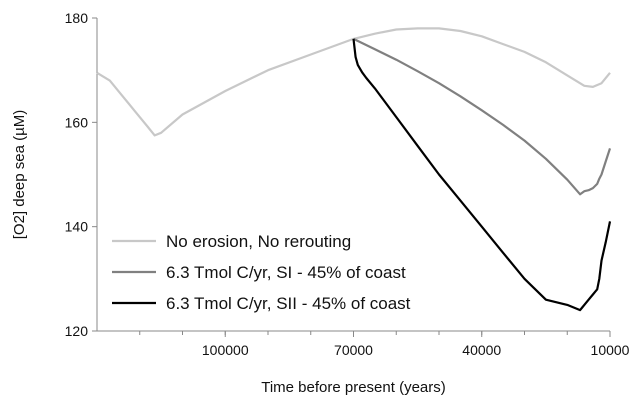 The width and height of the screenshot is (635, 406). Describe the element at coordinates (481, 350) in the screenshot. I see `x-tick-label: 40000` at that location.